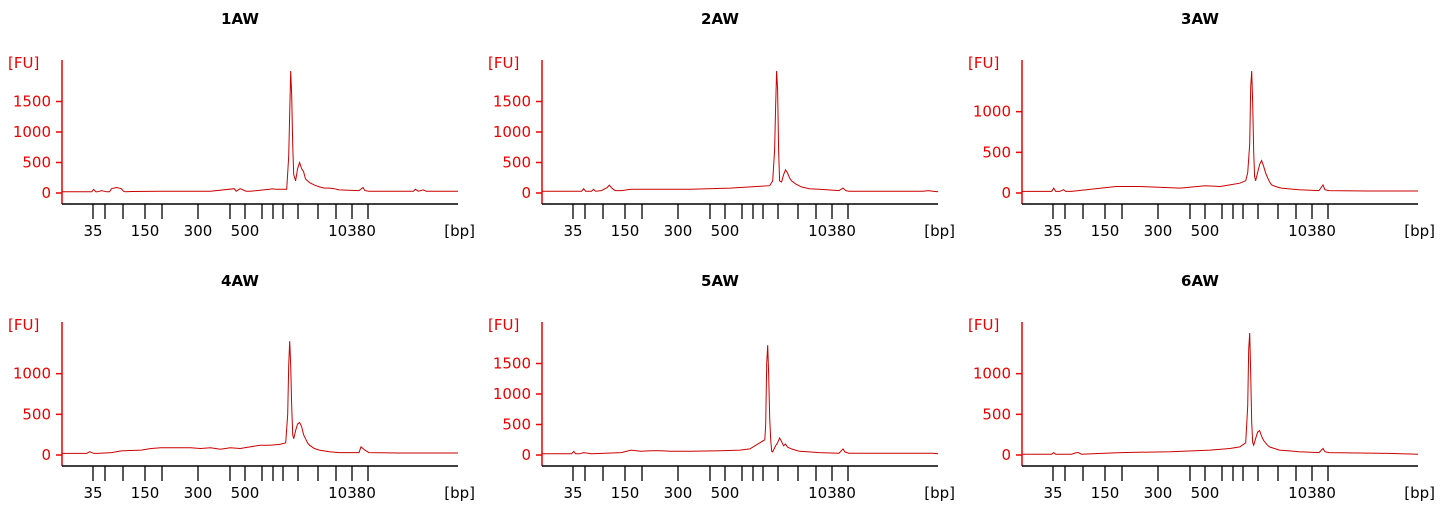 This screenshot has width=1450, height=512. I want to click on chart-title: 1AW, so click(240, 19).